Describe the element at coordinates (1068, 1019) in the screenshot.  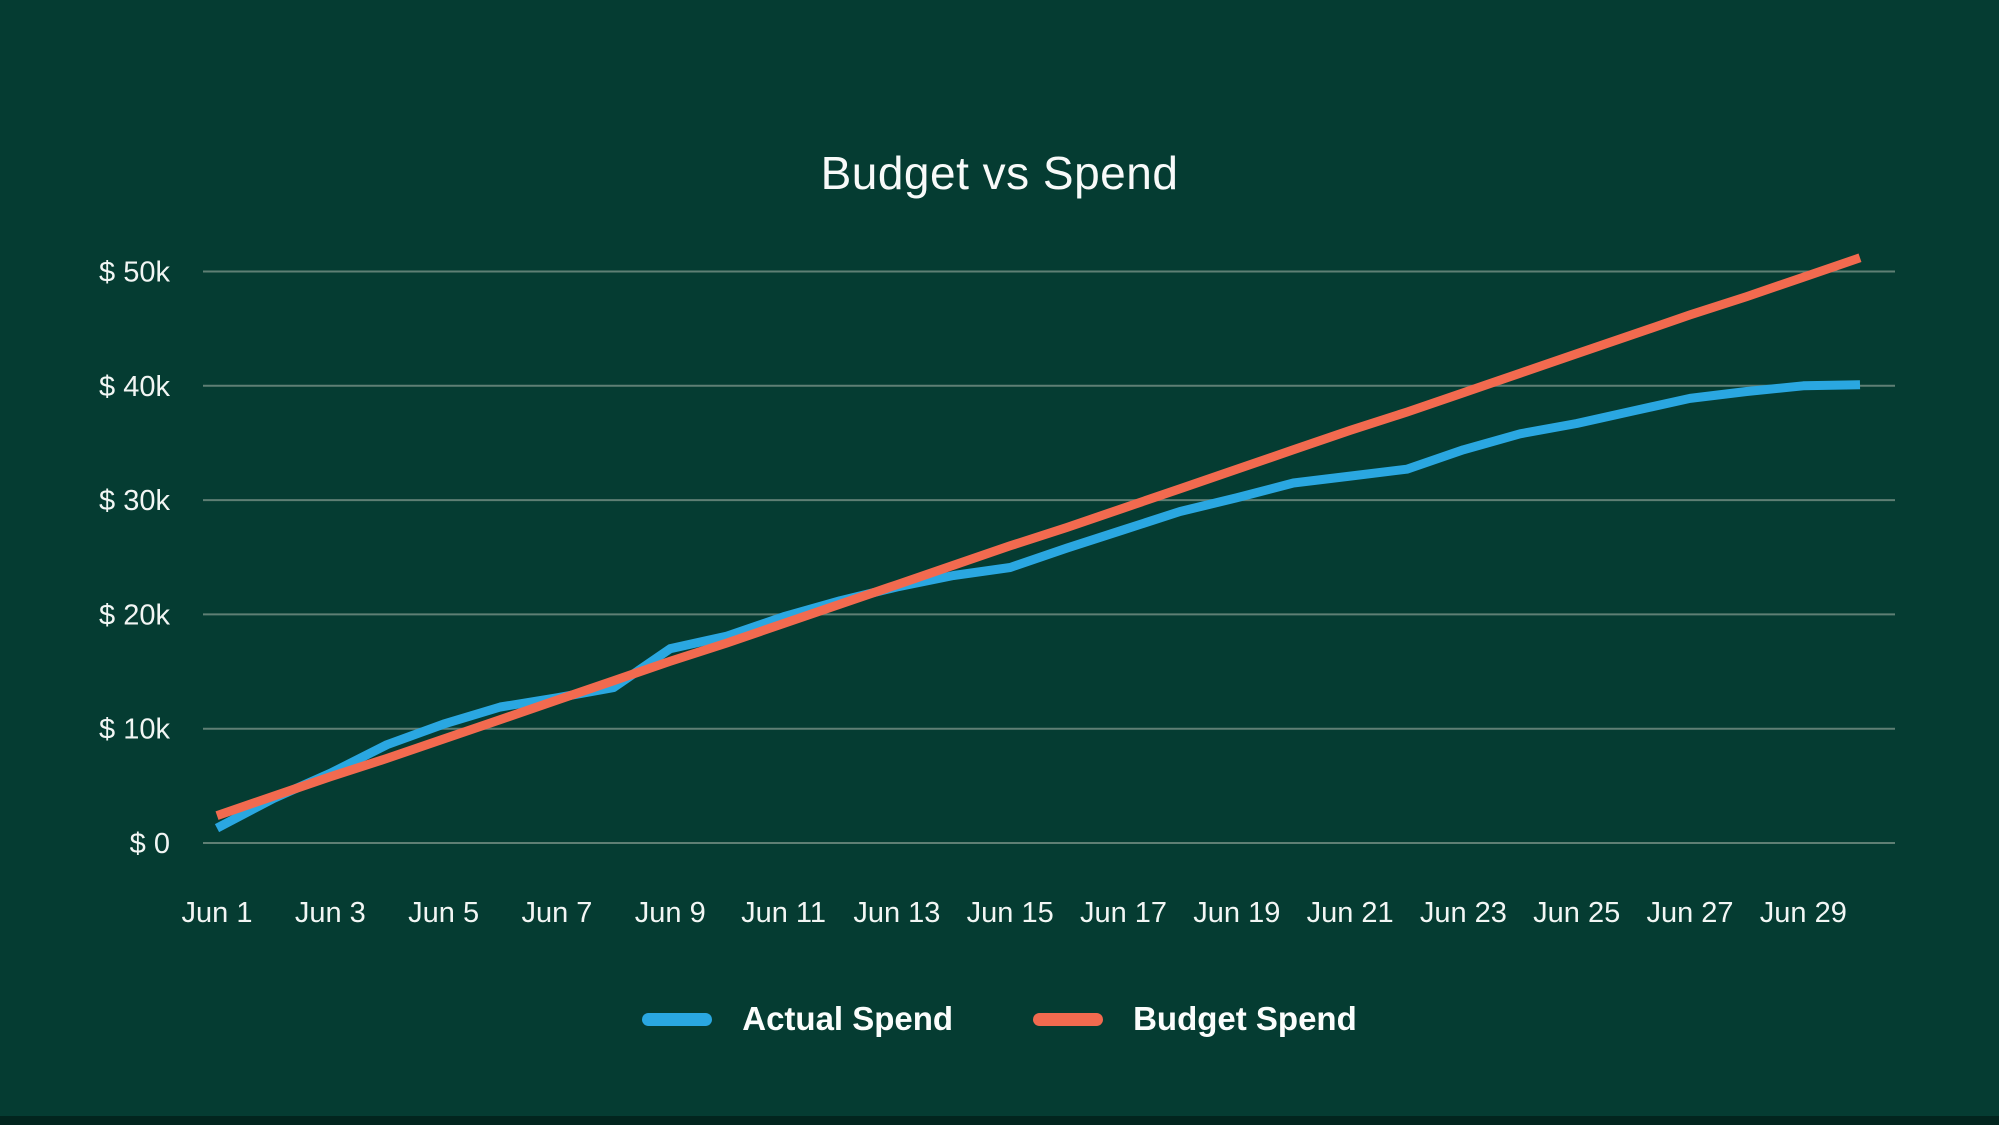
I see `budget-spend-swatch-icon` at that location.